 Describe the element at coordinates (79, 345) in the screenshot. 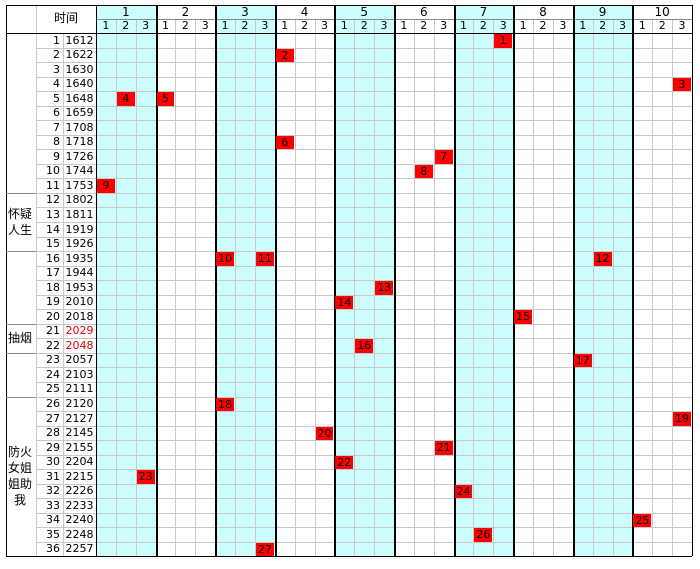

I see `row-time: 2048` at that location.